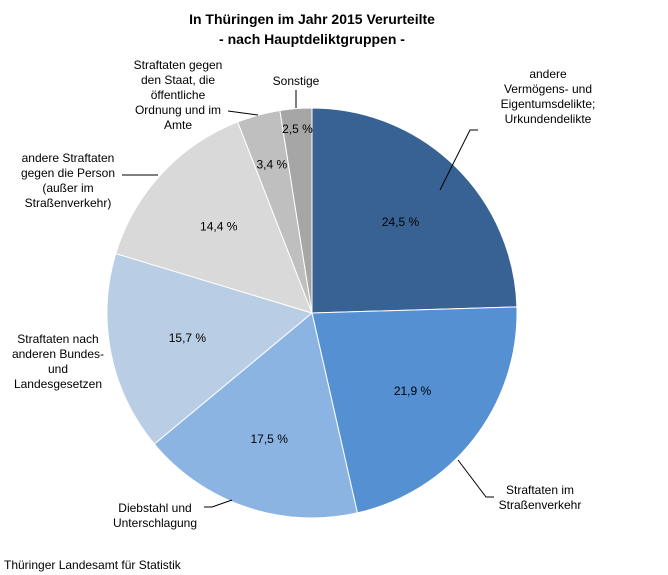  Describe the element at coordinates (297, 129) in the screenshot. I see `slice-value-label-6: 2,5 %` at that location.